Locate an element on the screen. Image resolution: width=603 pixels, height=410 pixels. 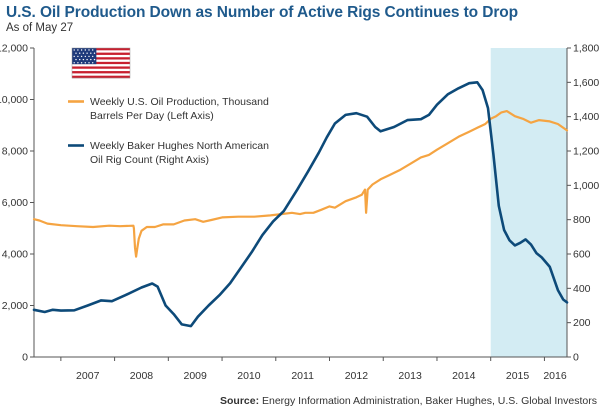
left-axis-tick-label: 10,000 is located at coordinates (14, 100).